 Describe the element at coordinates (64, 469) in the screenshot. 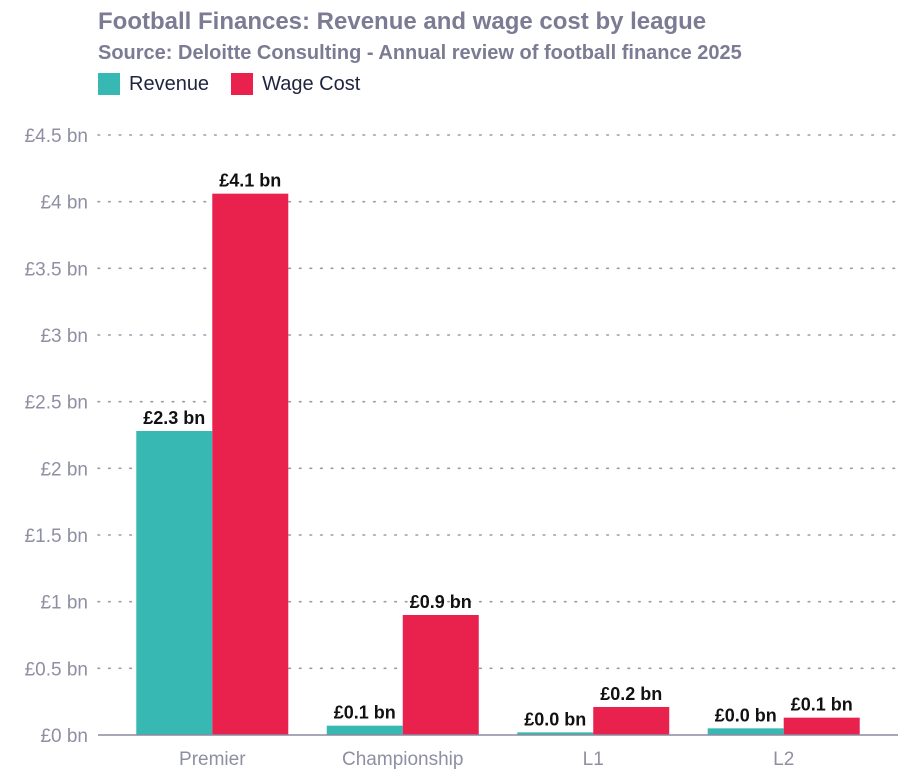

I see `y-tick-label: £2 bn` at that location.